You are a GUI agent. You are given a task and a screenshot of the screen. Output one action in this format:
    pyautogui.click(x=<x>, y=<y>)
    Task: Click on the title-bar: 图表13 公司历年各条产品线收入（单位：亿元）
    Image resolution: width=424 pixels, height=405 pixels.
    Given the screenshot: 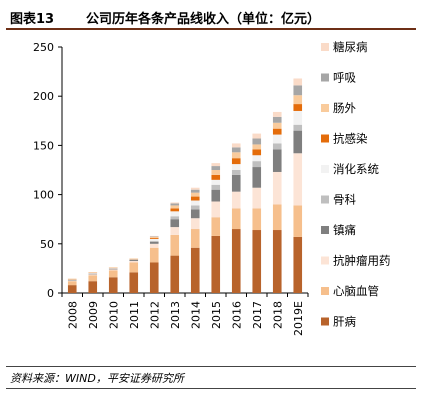 What is the action you would take?
    pyautogui.click(x=211, y=18)
    